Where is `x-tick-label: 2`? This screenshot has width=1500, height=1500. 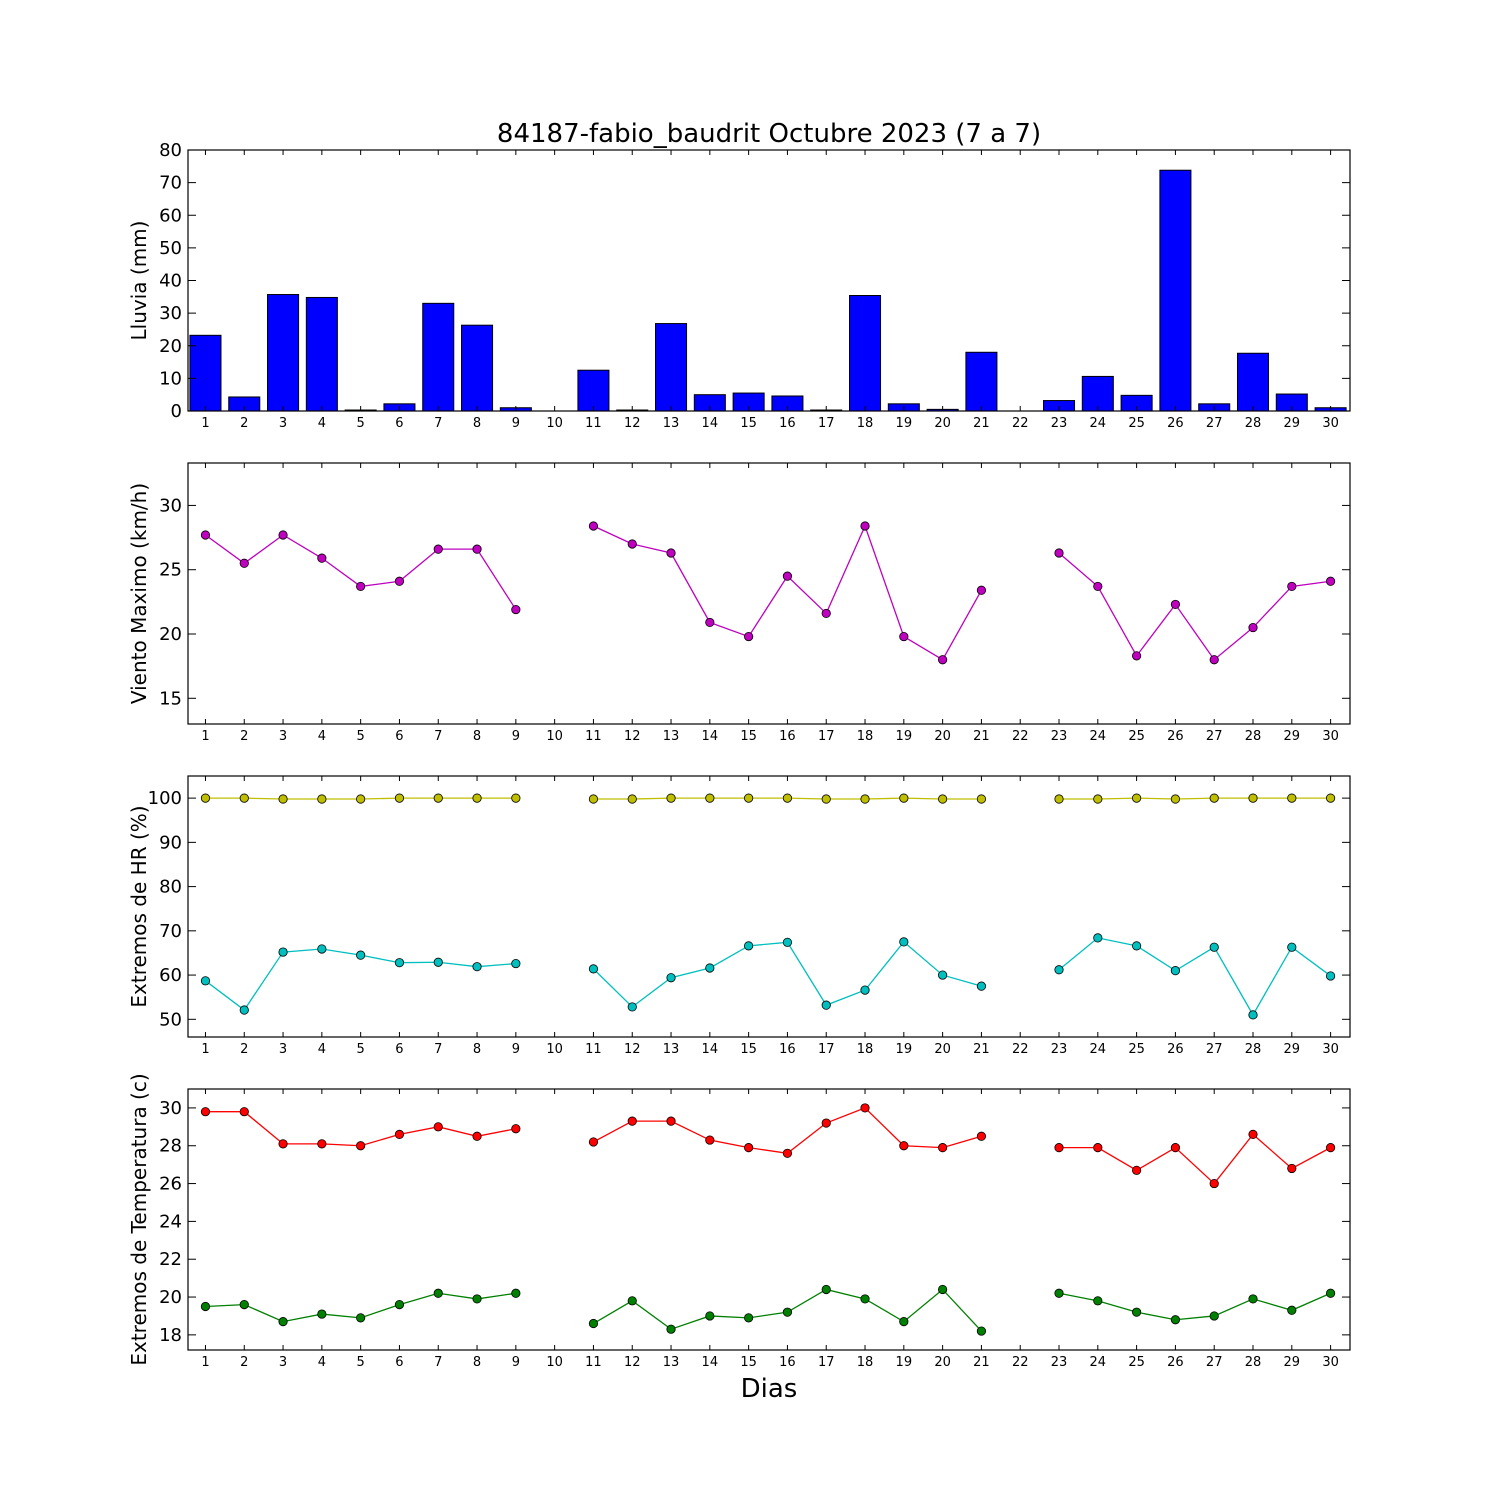
x-tick-label: 2 is located at coordinates (244, 736).